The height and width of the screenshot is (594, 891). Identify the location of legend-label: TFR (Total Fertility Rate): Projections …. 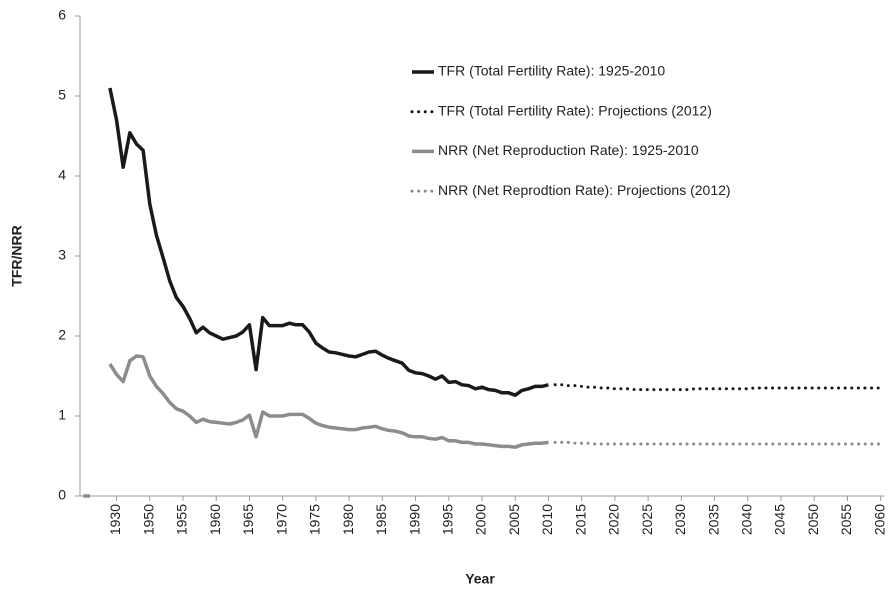
(575, 110).